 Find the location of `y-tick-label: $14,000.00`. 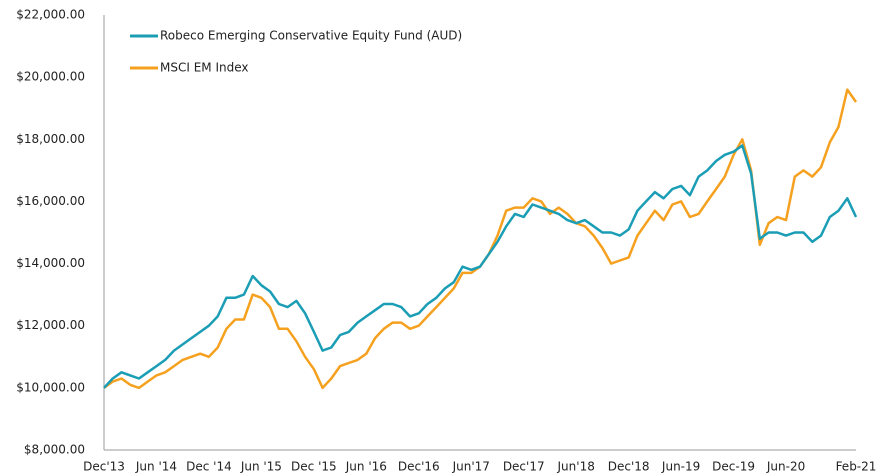

y-tick-label: $14,000.00 is located at coordinates (50, 263).